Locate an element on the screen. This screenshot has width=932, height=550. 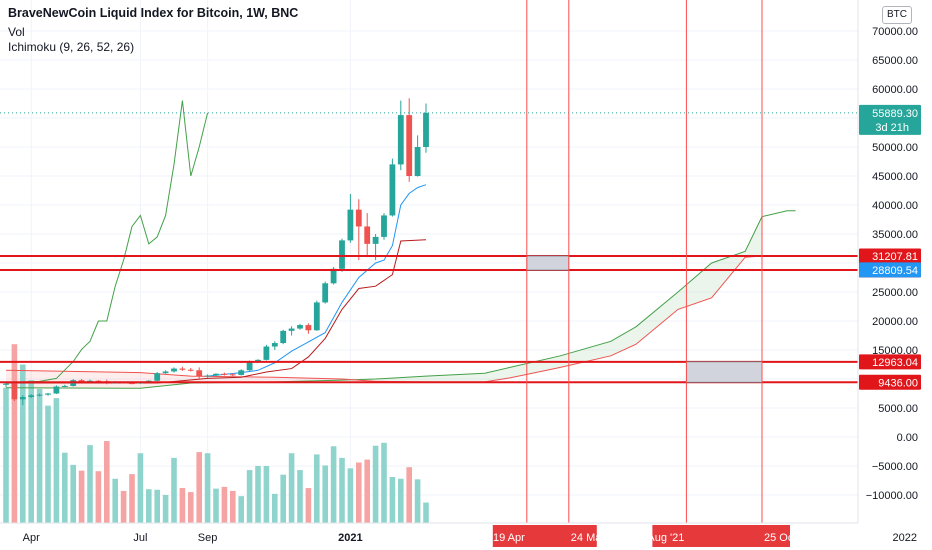
price-tick-label: 50000.00 is located at coordinates (895, 148).